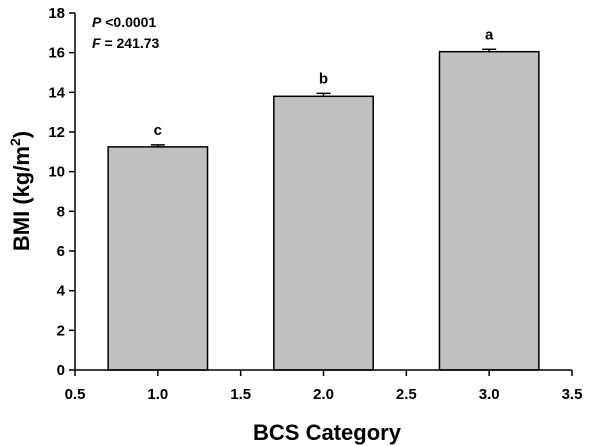 The height and width of the screenshot is (446, 589). What do you see at coordinates (124, 22) in the screenshot?
I see `stat-annotation-p: P <0.0001` at bounding box center [124, 22].